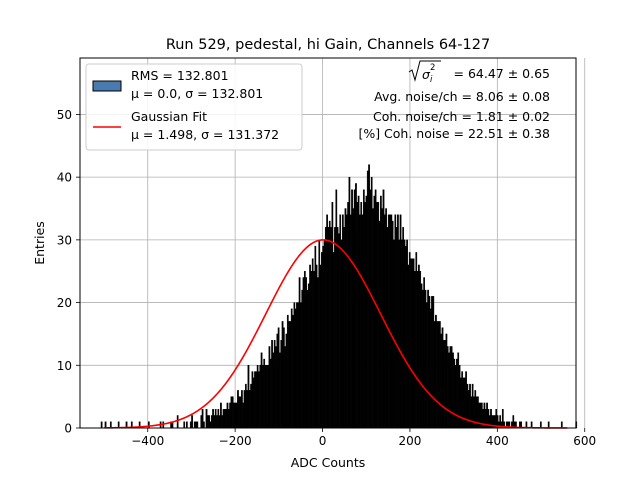 The height and width of the screenshot is (484, 640). What do you see at coordinates (107, 86) in the screenshot?
I see `legend-histogram-swatch` at bounding box center [107, 86].